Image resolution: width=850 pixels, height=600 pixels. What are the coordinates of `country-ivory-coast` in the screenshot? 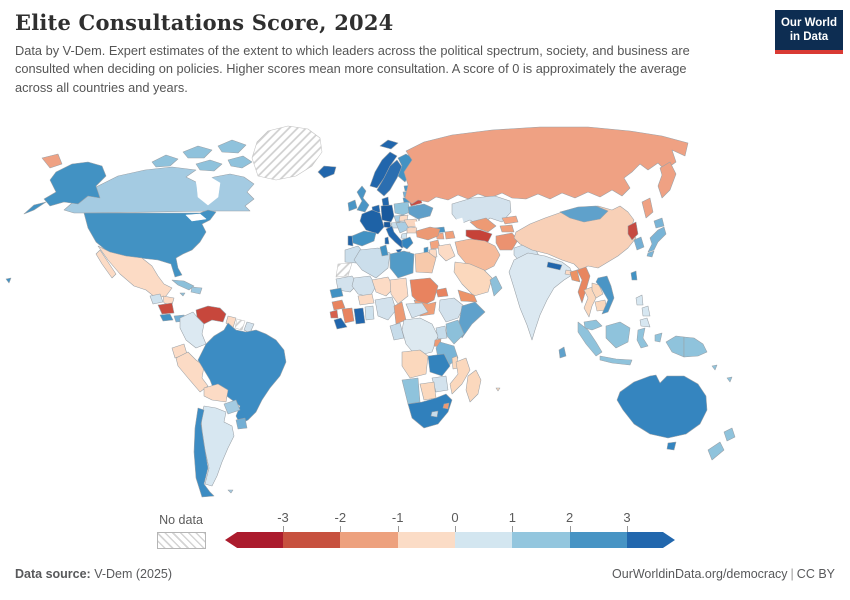 It's located at (348, 315).